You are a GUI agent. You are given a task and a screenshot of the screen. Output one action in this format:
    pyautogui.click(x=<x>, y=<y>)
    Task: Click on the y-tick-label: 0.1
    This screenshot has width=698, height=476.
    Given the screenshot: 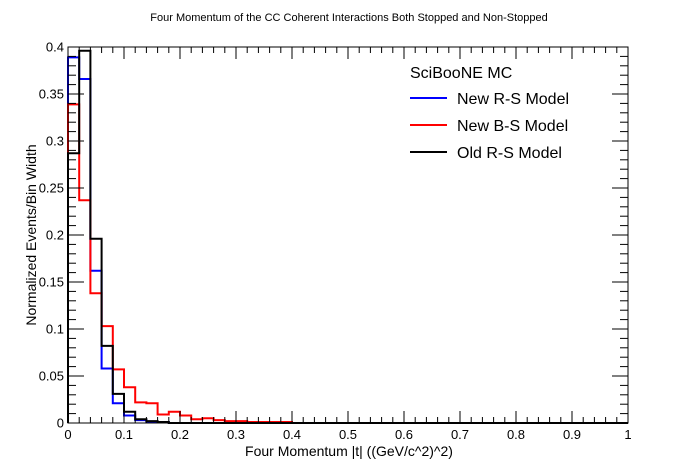 What is the action you would take?
    pyautogui.click(x=55, y=329)
    